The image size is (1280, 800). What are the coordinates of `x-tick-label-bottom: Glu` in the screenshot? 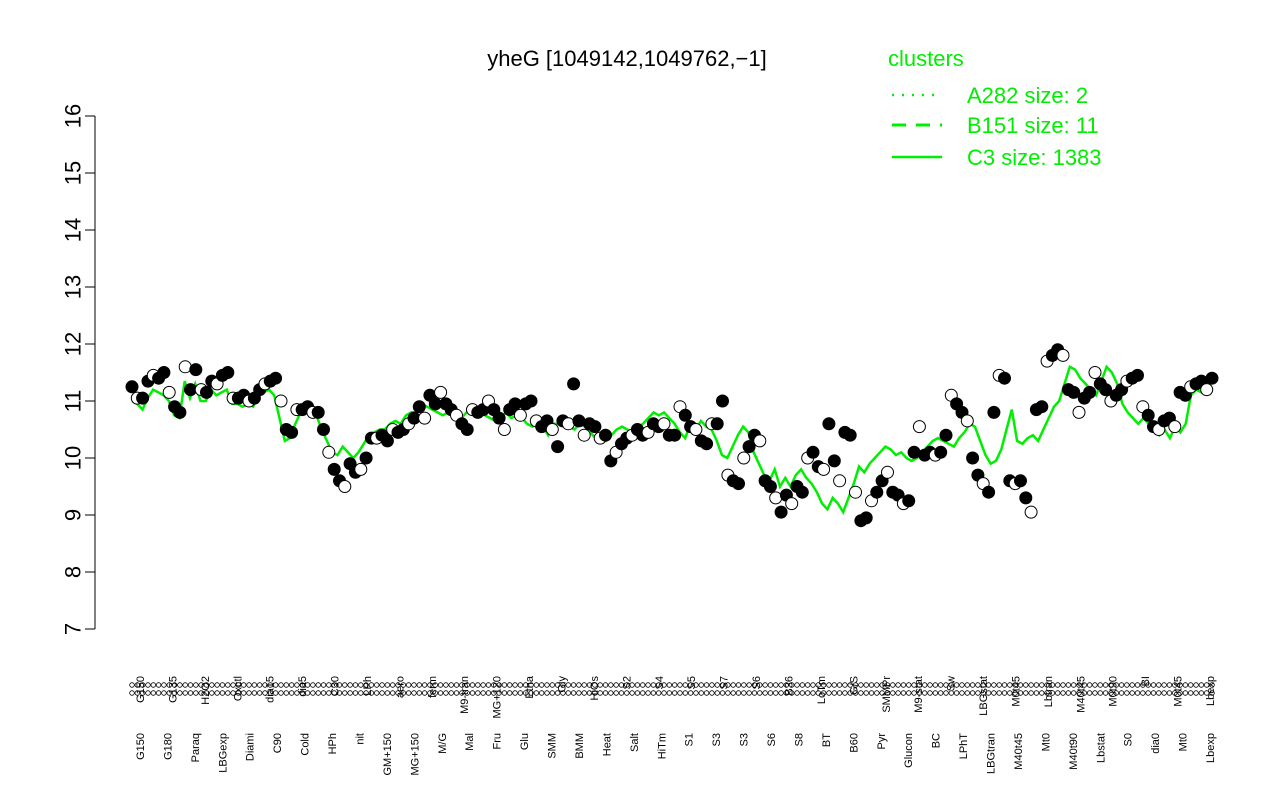 It's located at (525, 741).